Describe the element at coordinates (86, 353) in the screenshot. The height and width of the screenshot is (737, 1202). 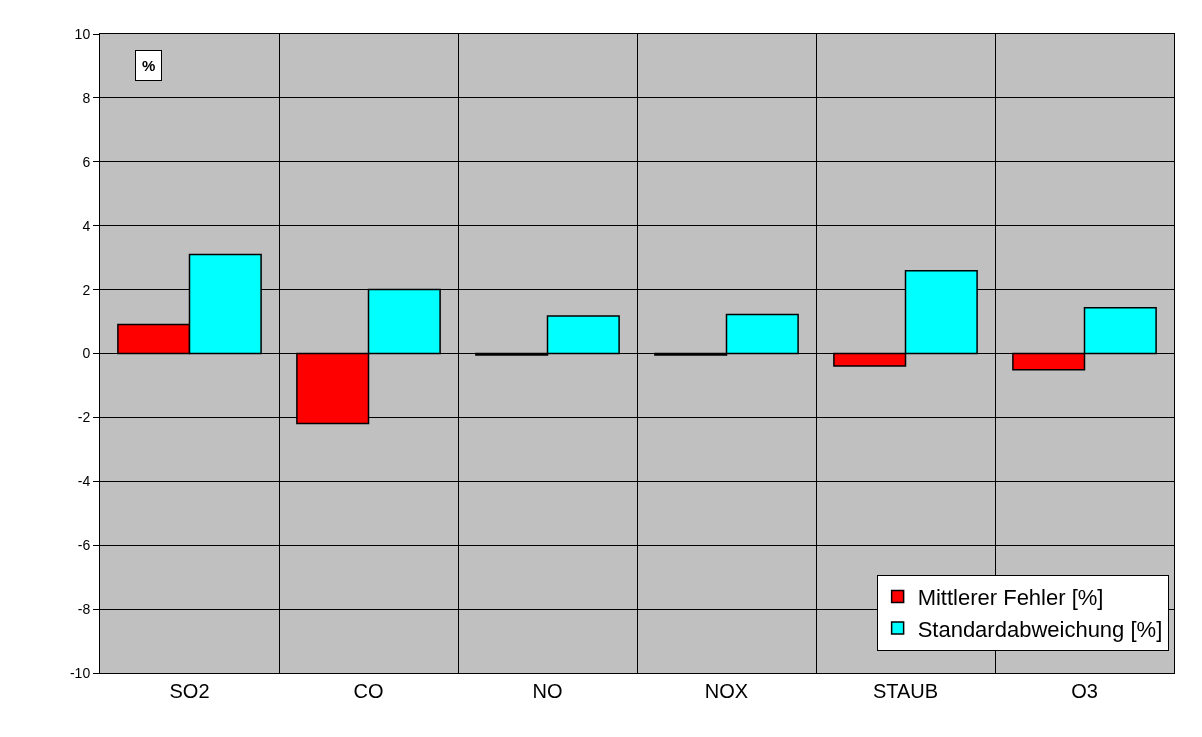
I see `y-tick-label: 0` at that location.